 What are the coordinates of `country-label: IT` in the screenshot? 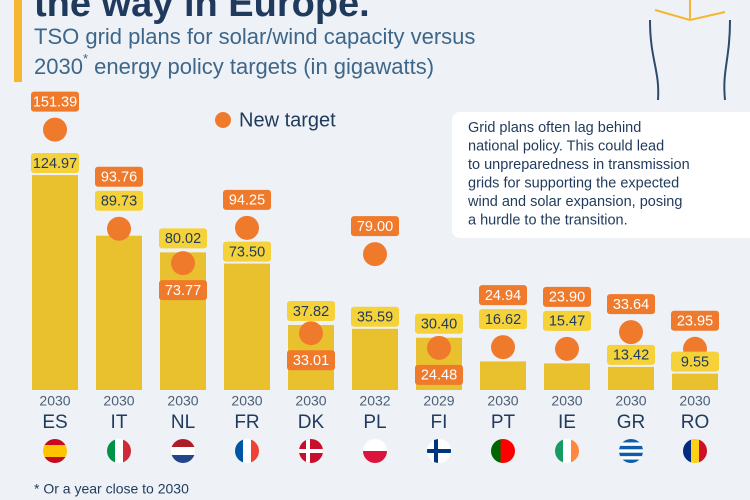 It's located at (119, 422).